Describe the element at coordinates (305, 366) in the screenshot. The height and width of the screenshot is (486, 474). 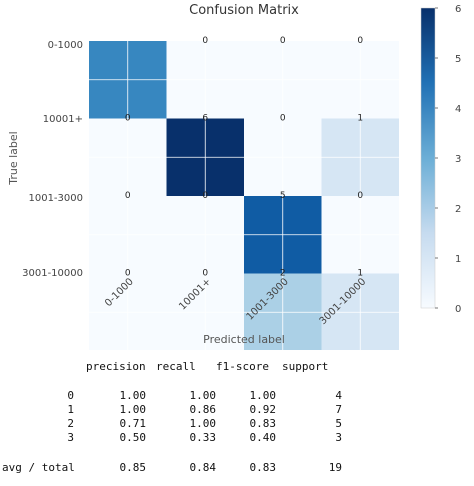
I see `header-support: support` at that location.